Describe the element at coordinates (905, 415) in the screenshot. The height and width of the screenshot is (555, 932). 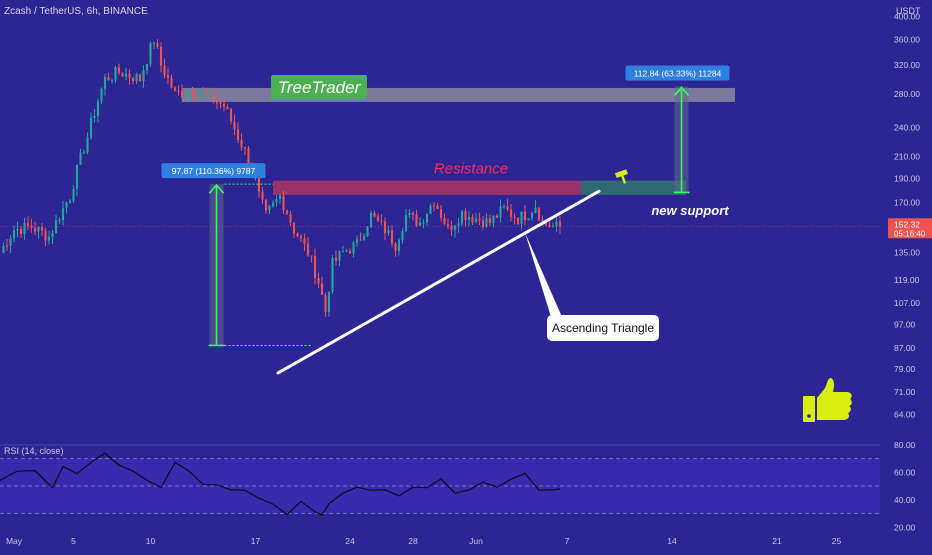
I see `price-tick-label: 64.00` at that location.